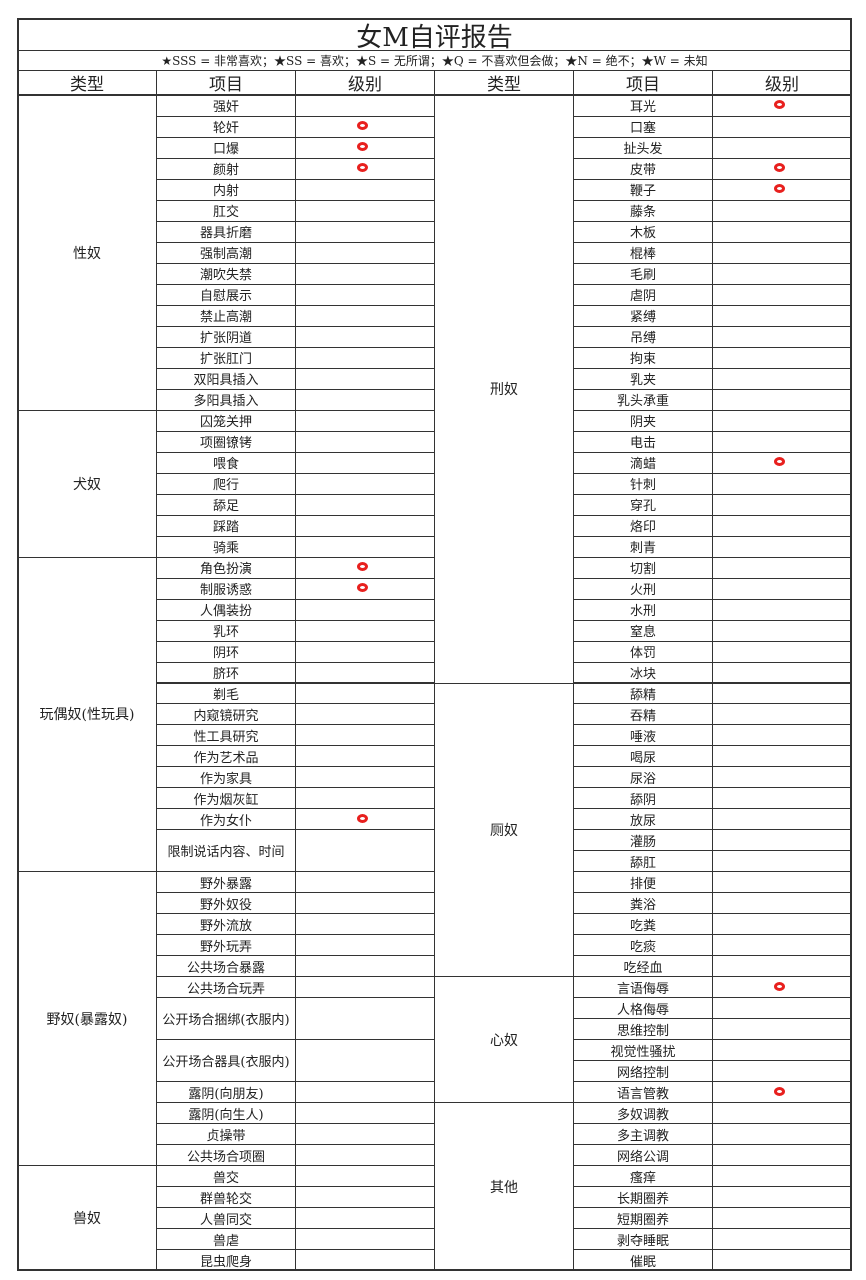 This screenshot has width=866, height=1280. What do you see at coordinates (643, 1113) in the screenshot?
I see `item-cell: 多奴调教` at bounding box center [643, 1113].